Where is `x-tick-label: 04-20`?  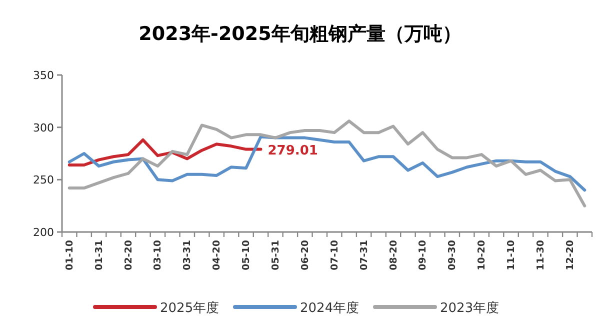 x-tick-label: 04-20 is located at coordinates (217, 255).